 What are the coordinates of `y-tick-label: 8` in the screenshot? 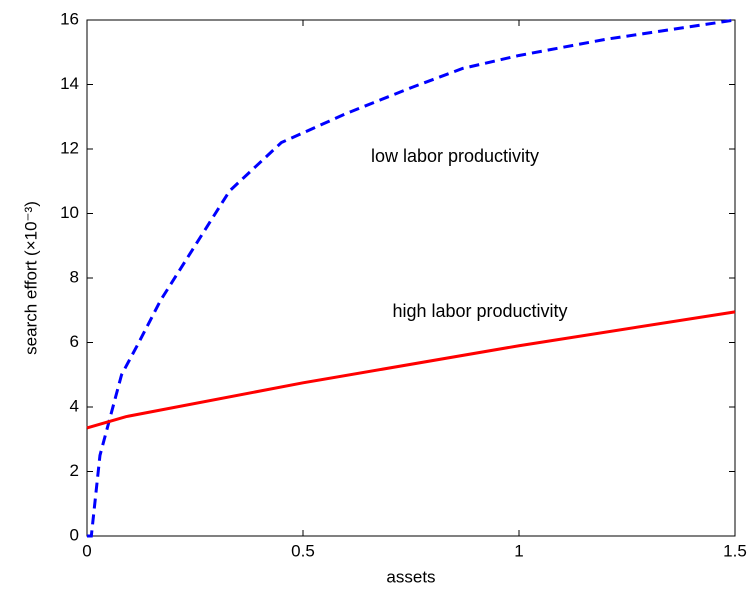 It's located at (74, 276).